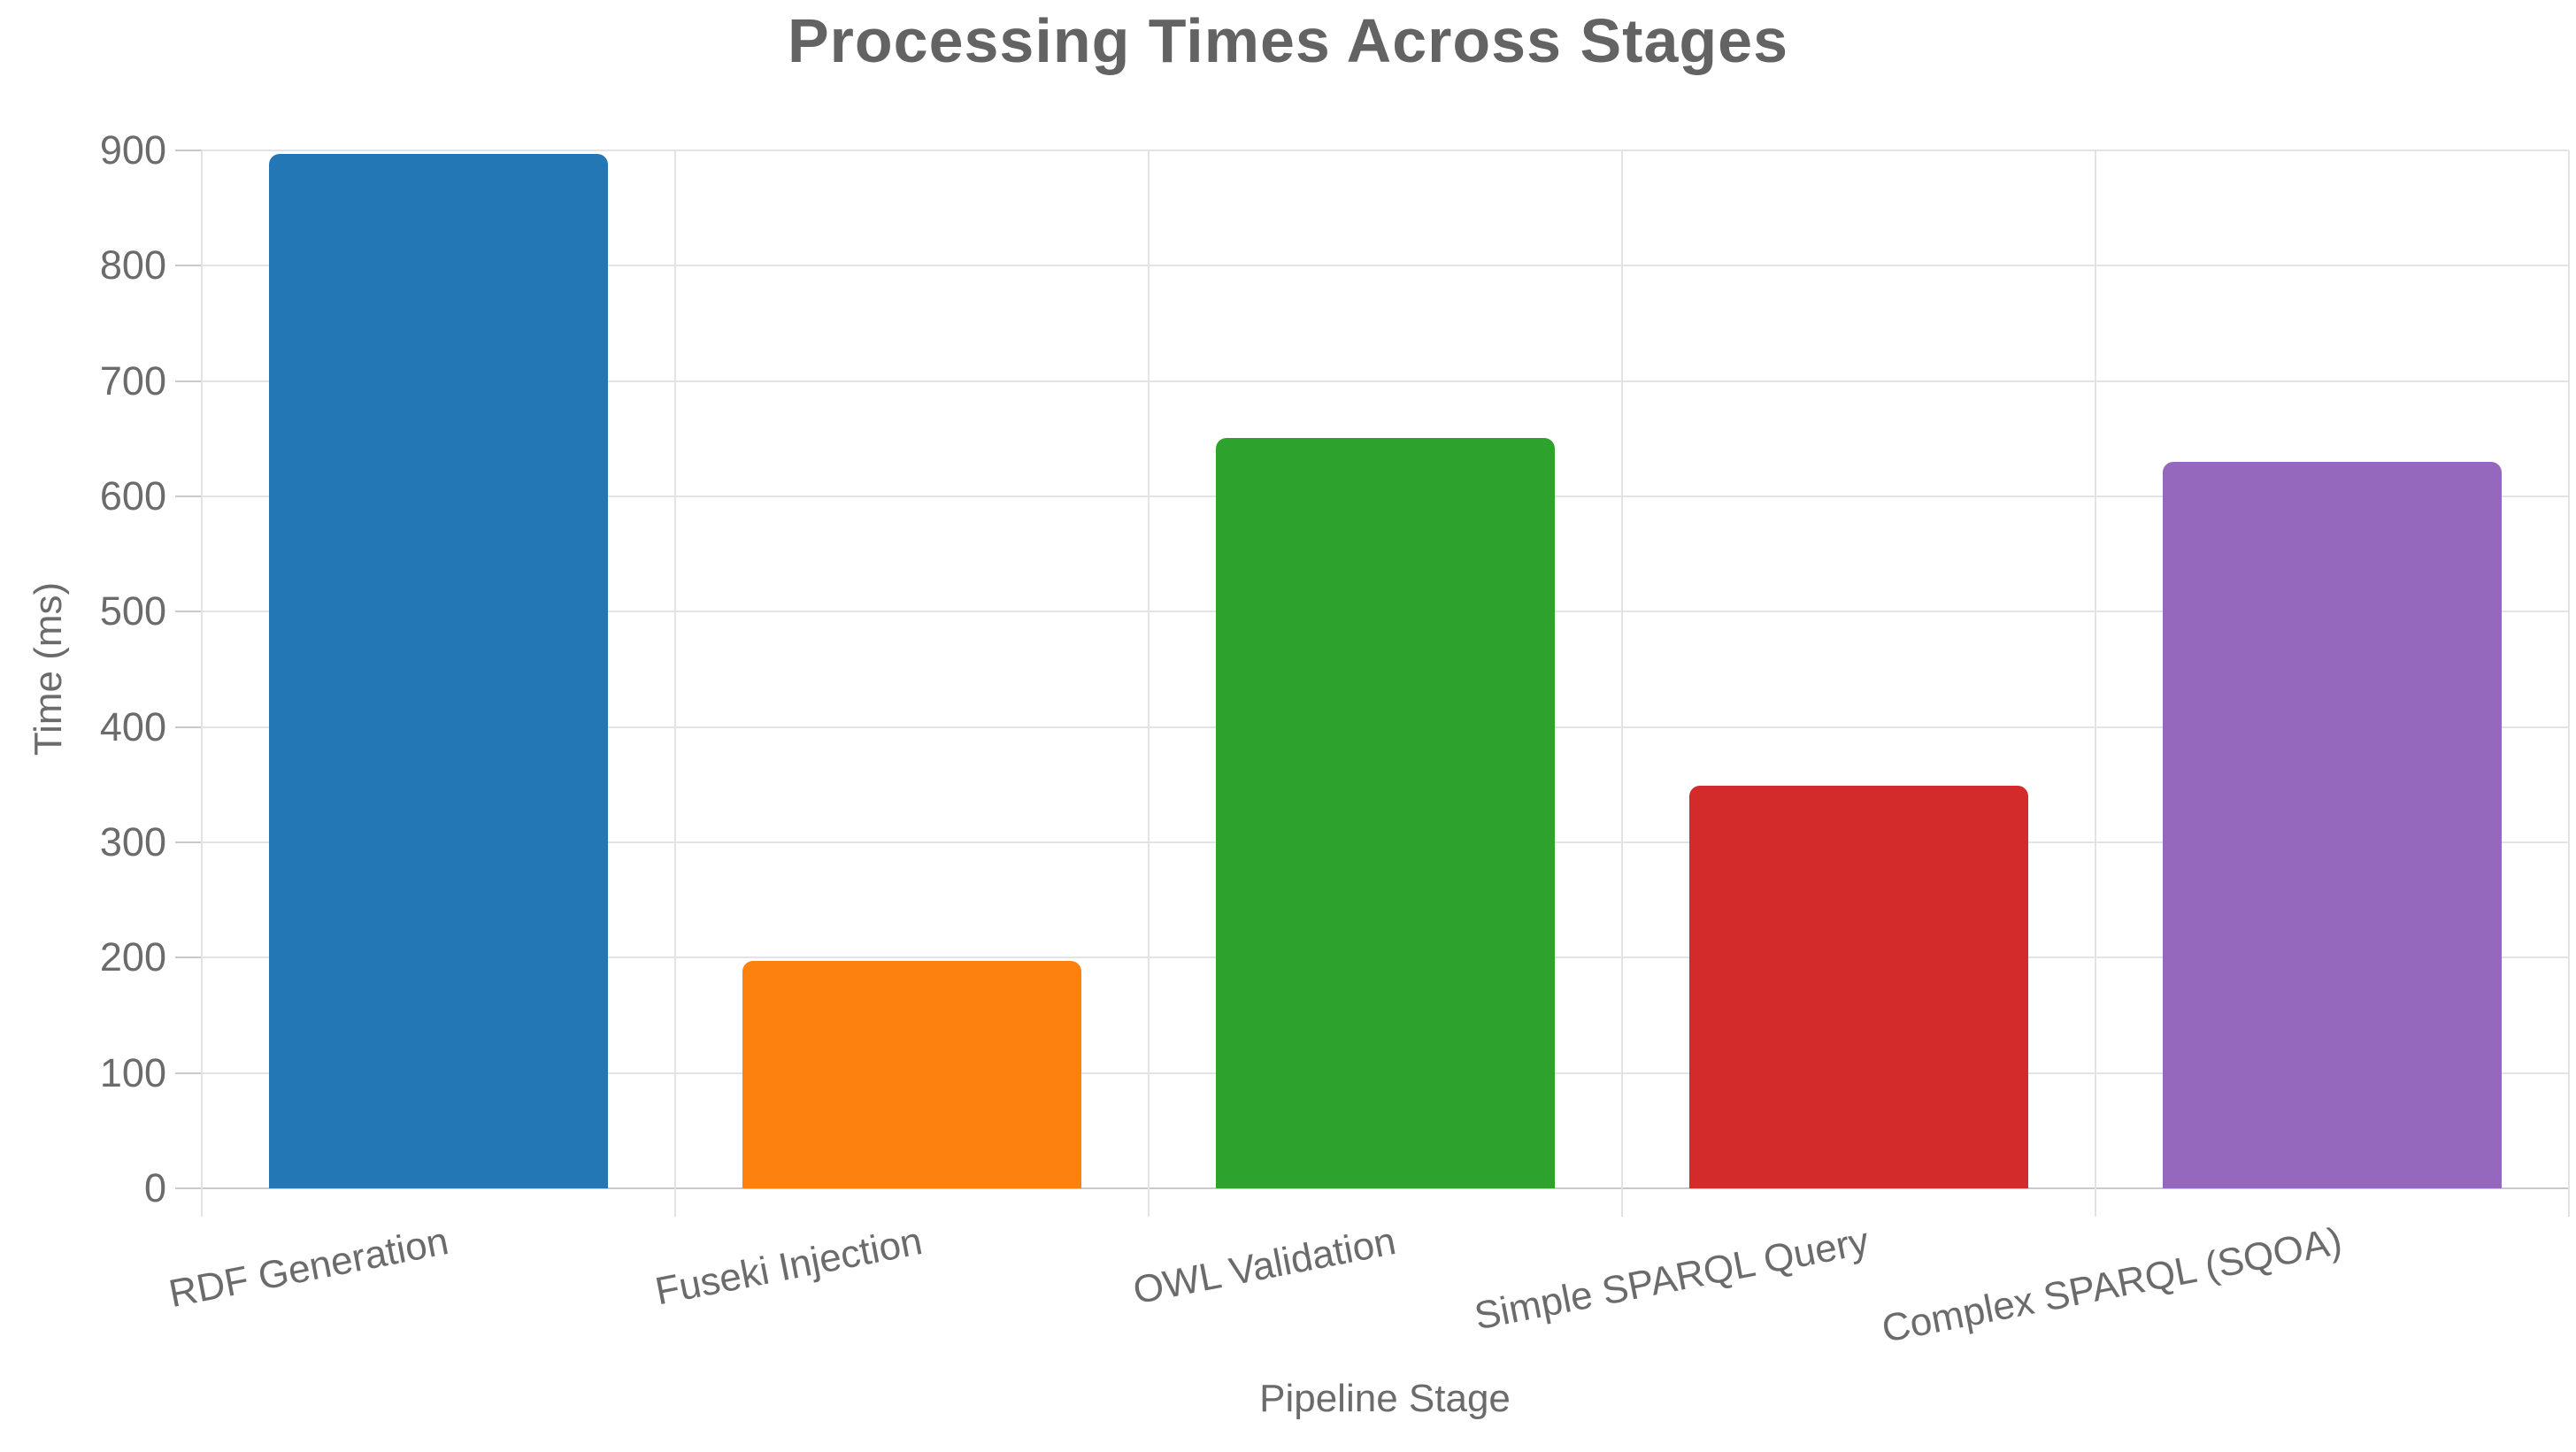  Describe the element at coordinates (1385, 813) in the screenshot. I see `bar-owl-validation` at that location.